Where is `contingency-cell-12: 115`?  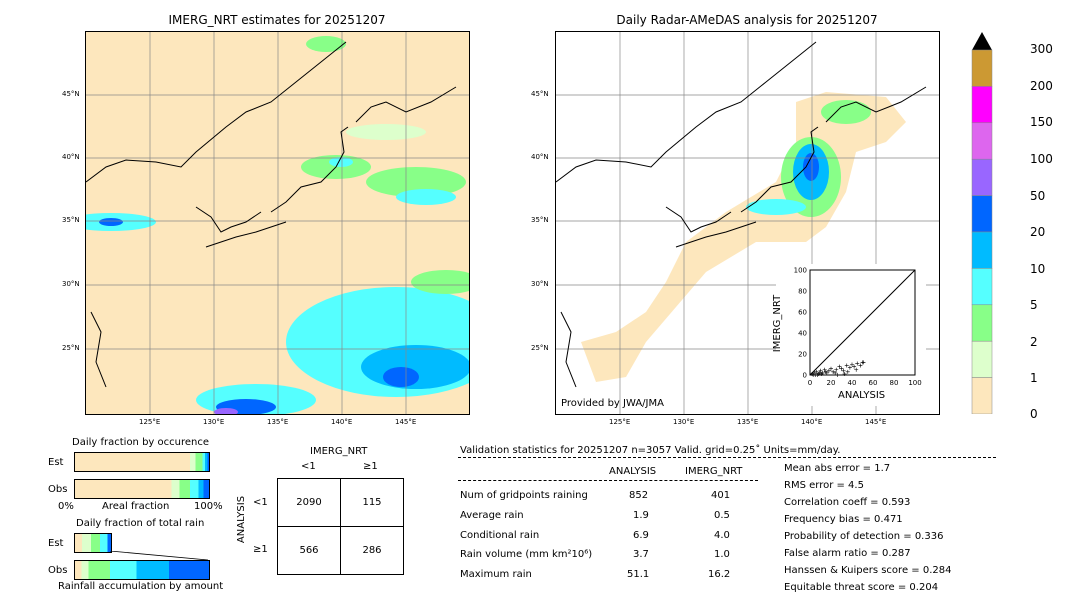
contingency-cell-12: 115 is located at coordinates (372, 502).